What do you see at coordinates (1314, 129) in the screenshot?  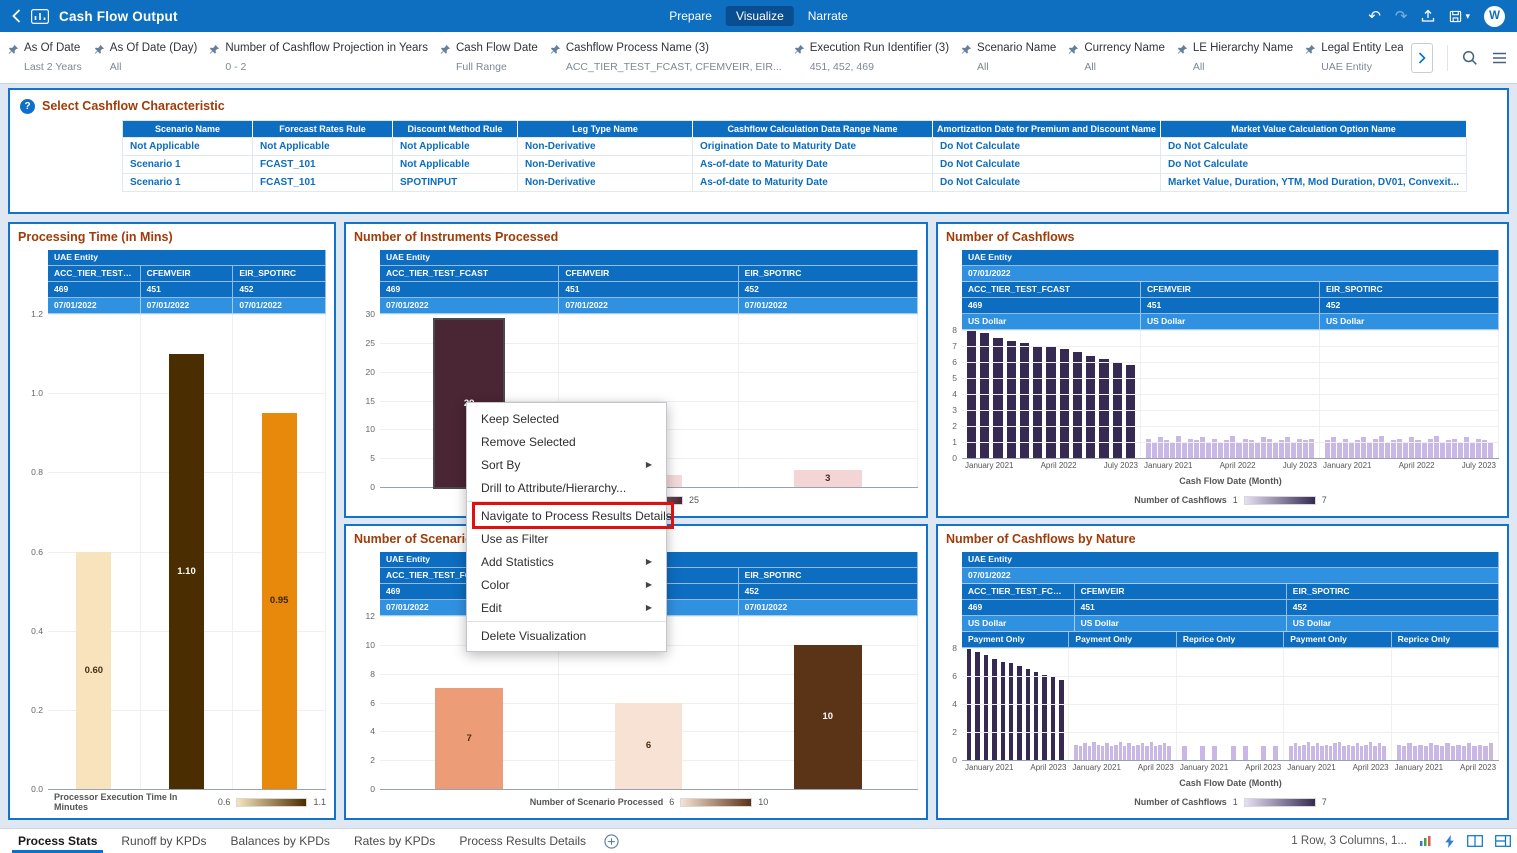 I see `column-header: Market Value Calculation Option Name` at bounding box center [1314, 129].